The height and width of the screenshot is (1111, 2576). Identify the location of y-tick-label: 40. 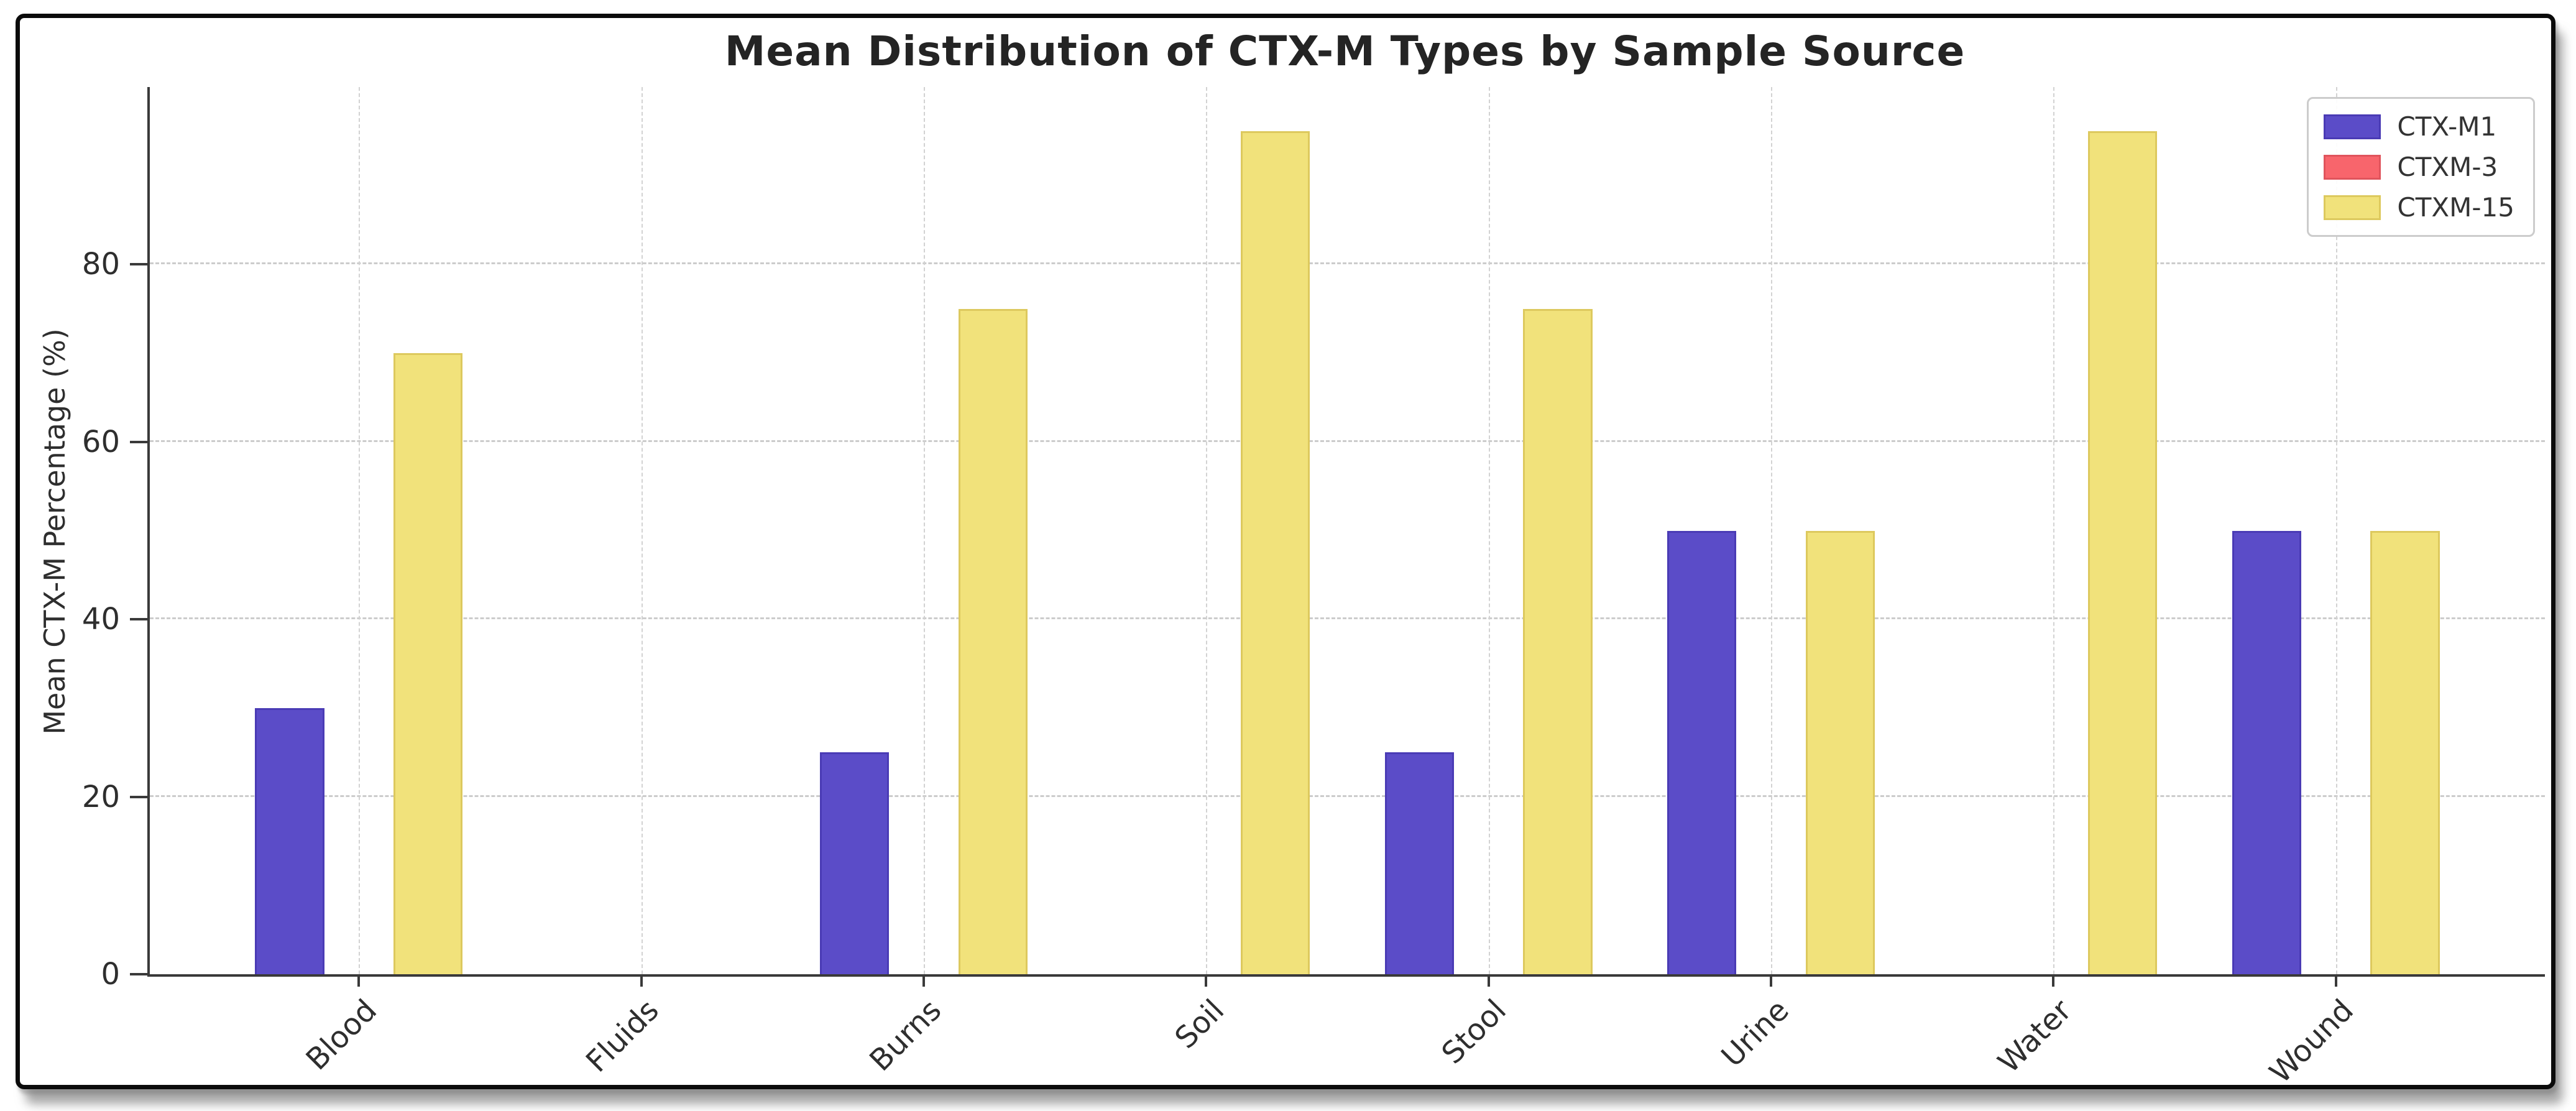
(100, 619).